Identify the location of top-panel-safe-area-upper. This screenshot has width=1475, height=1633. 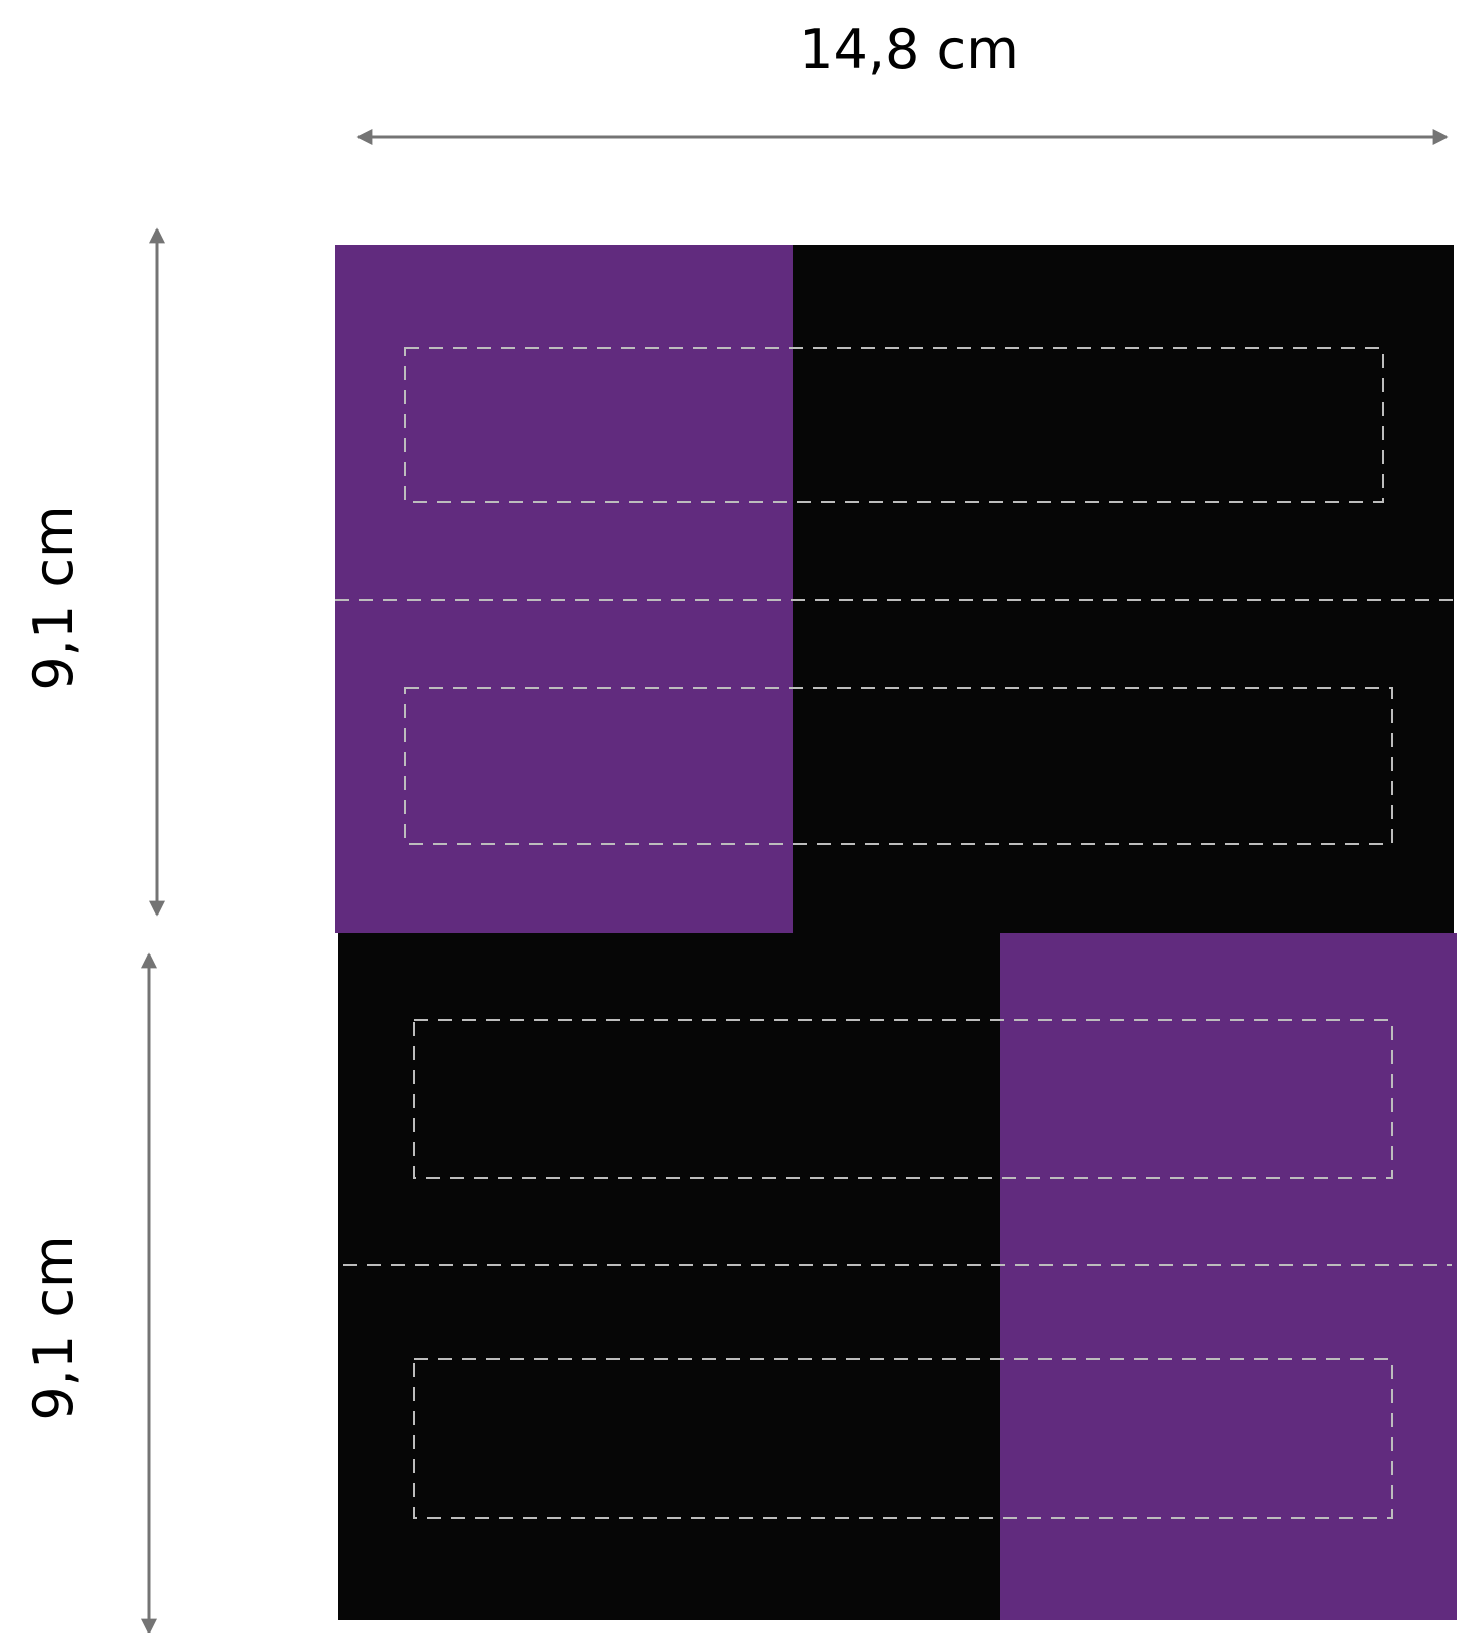
(894, 425).